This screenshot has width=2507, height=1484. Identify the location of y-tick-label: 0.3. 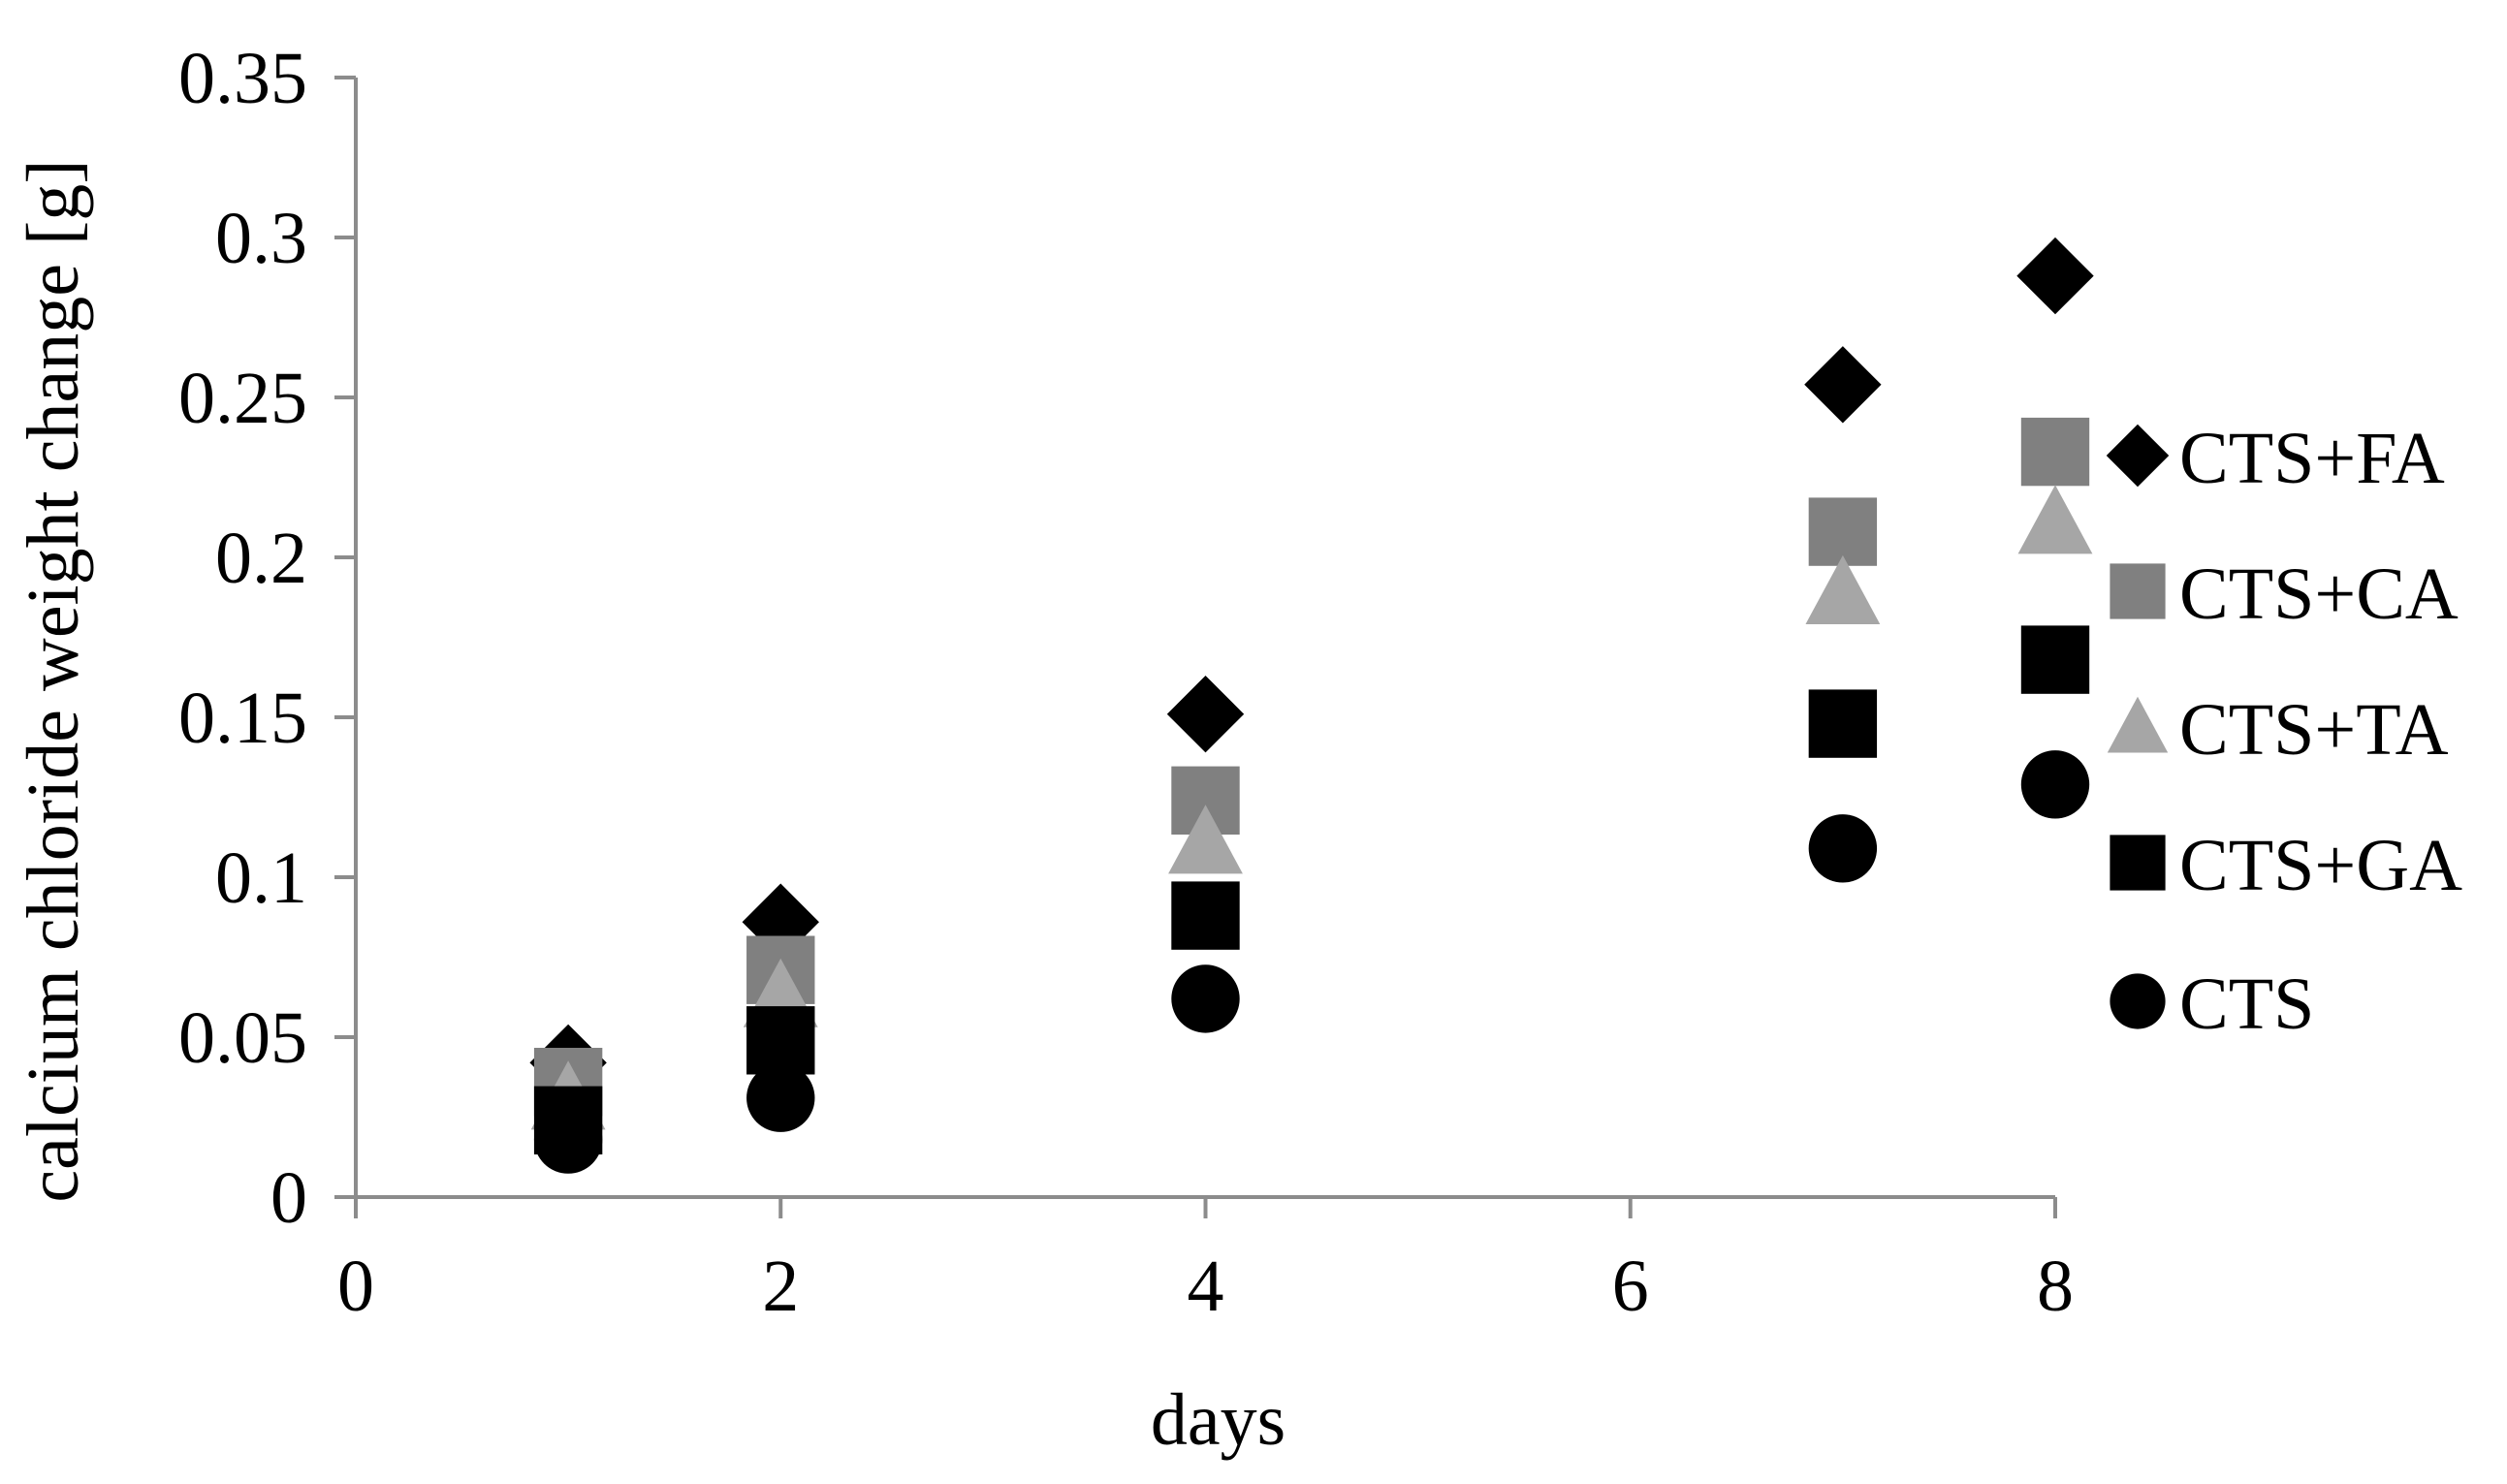
(261, 239).